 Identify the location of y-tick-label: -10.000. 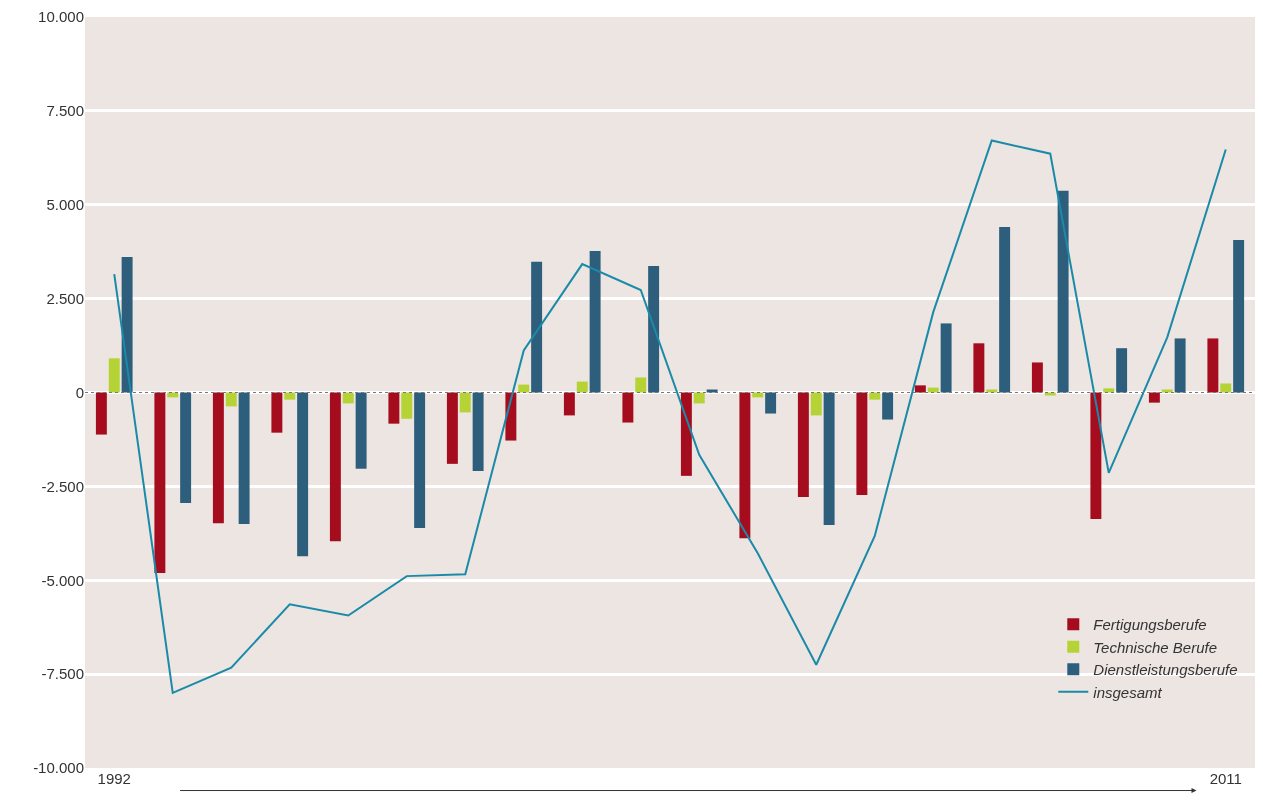
(58, 768).